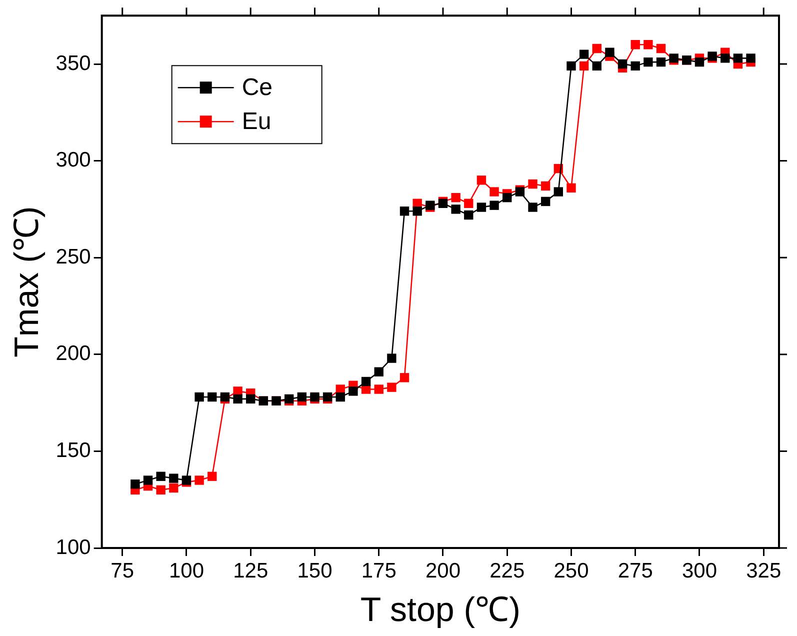 This screenshot has height=636, width=797. Describe the element at coordinates (122, 570) in the screenshot. I see `x-tick-label: 75` at that location.